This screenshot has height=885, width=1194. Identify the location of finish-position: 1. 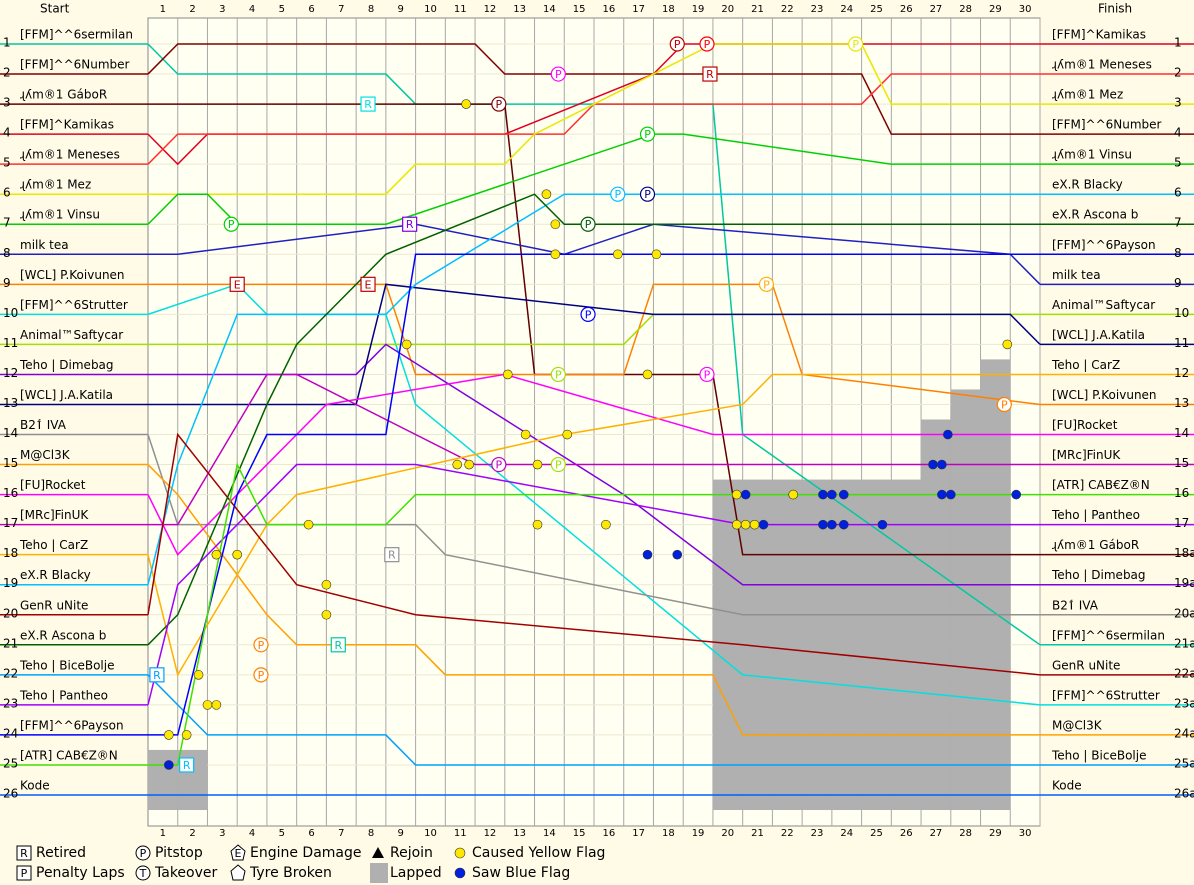
(1178, 43).